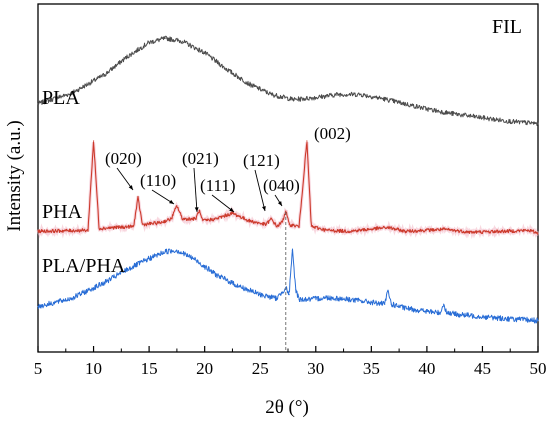 The width and height of the screenshot is (550, 428). I want to click on x-tick-label: 40, so click(426, 368).